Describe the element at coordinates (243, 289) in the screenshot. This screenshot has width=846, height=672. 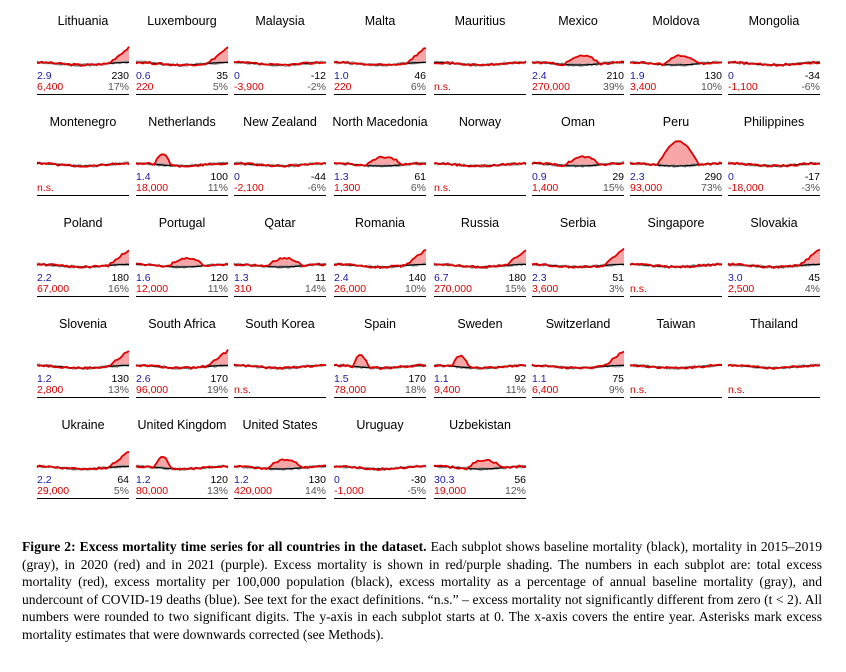
I see `total-excess-value: 310` at that location.